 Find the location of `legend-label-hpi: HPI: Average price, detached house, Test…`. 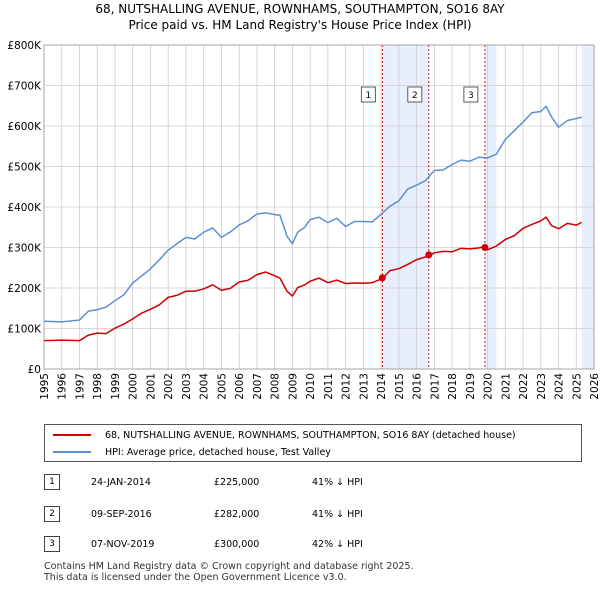

legend-label-hpi: HPI: Average price, detached house, Test… is located at coordinates (218, 452).